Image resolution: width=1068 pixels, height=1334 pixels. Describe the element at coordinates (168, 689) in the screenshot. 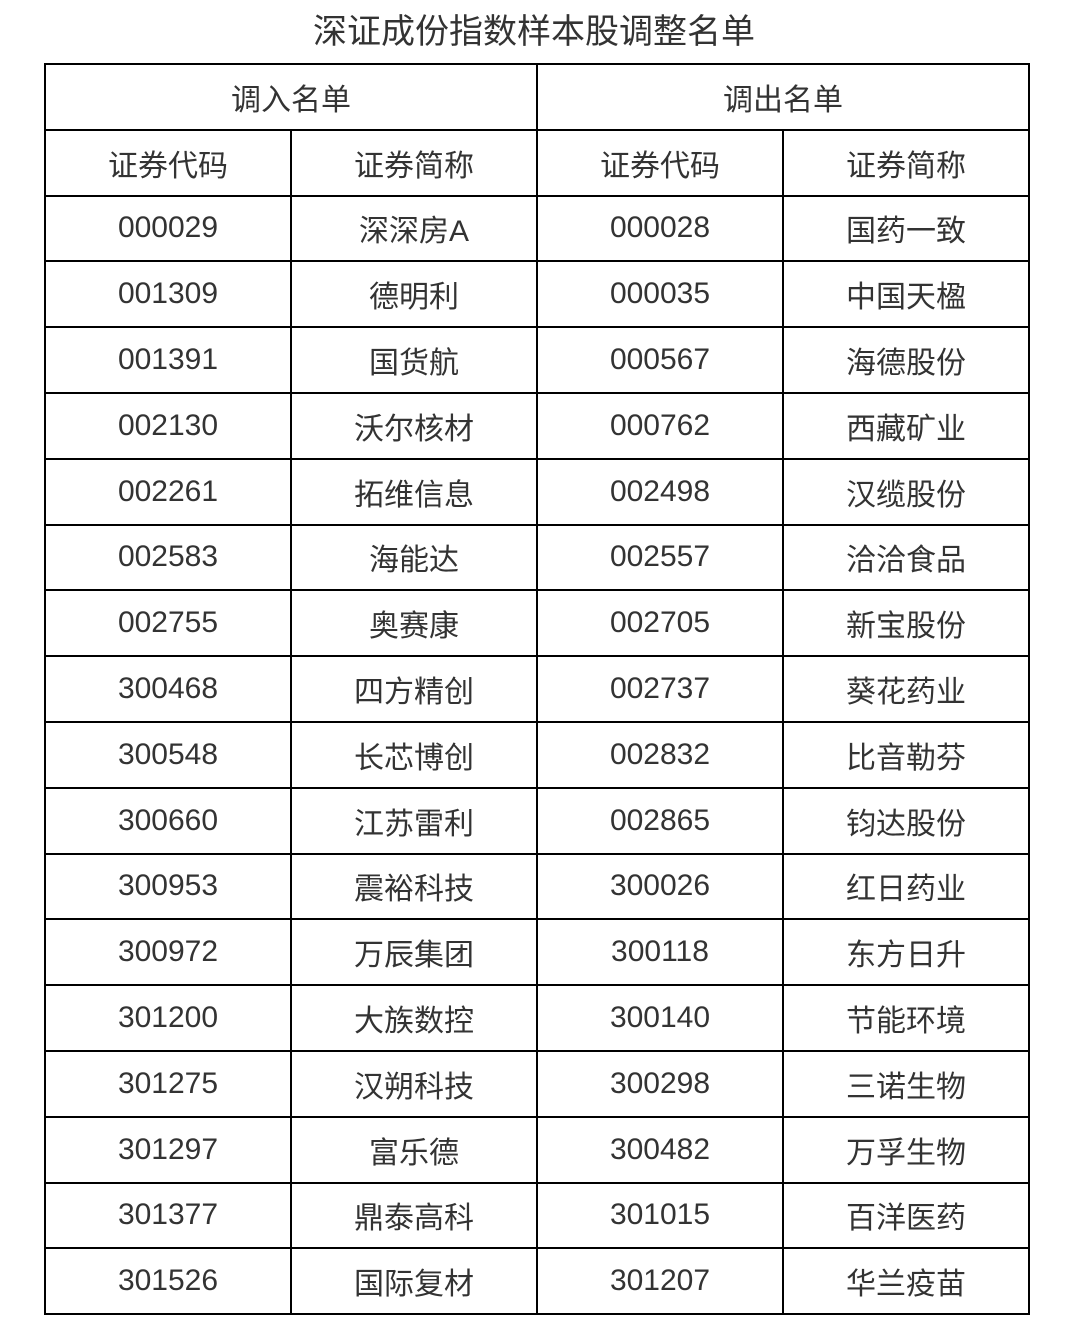

I see `in-code-cell: 300468` at that location.